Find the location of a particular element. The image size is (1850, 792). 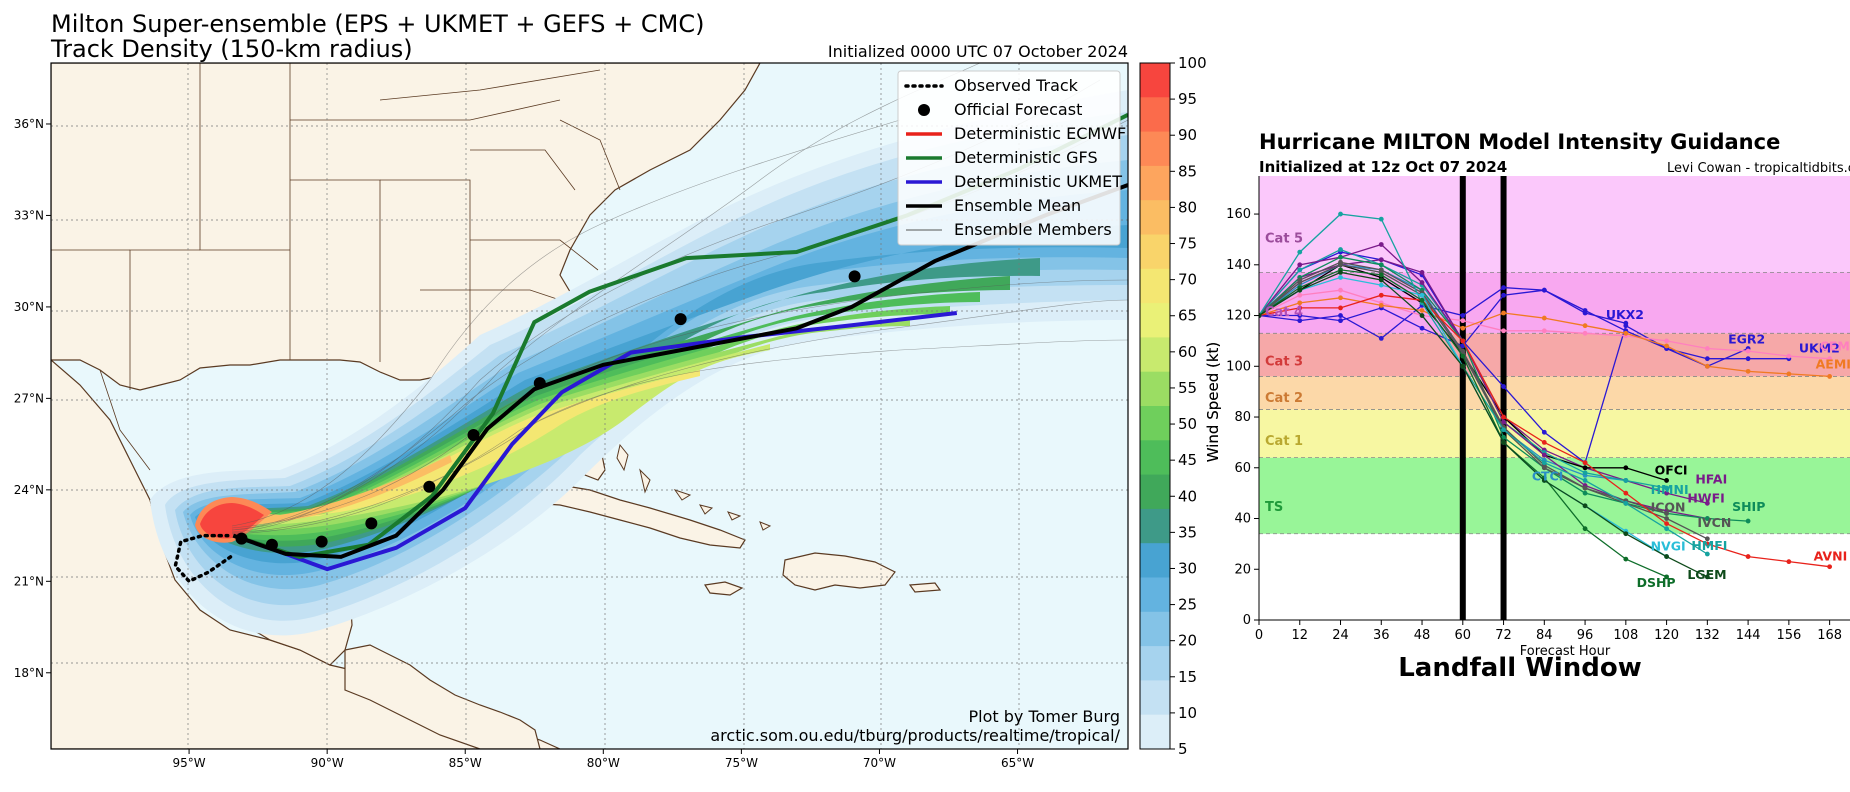

observed-track is located at coordinates (203, 558).